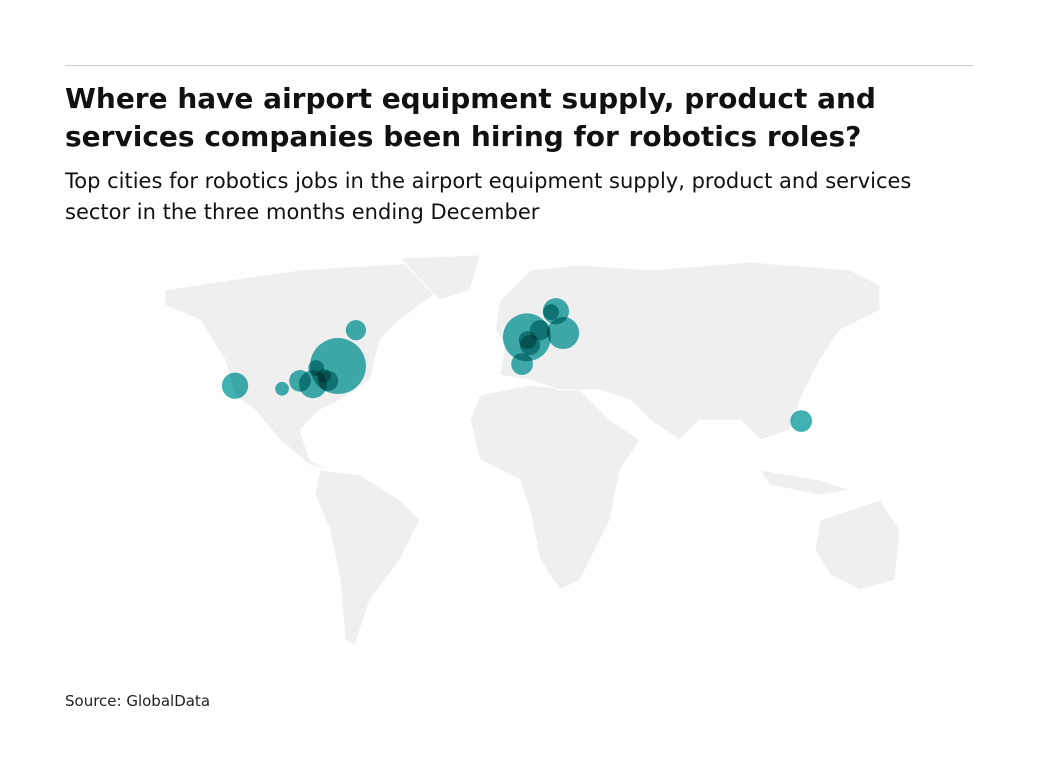 The height and width of the screenshot is (778, 1038). Describe the element at coordinates (519, 65) in the screenshot. I see `top-rule` at that location.